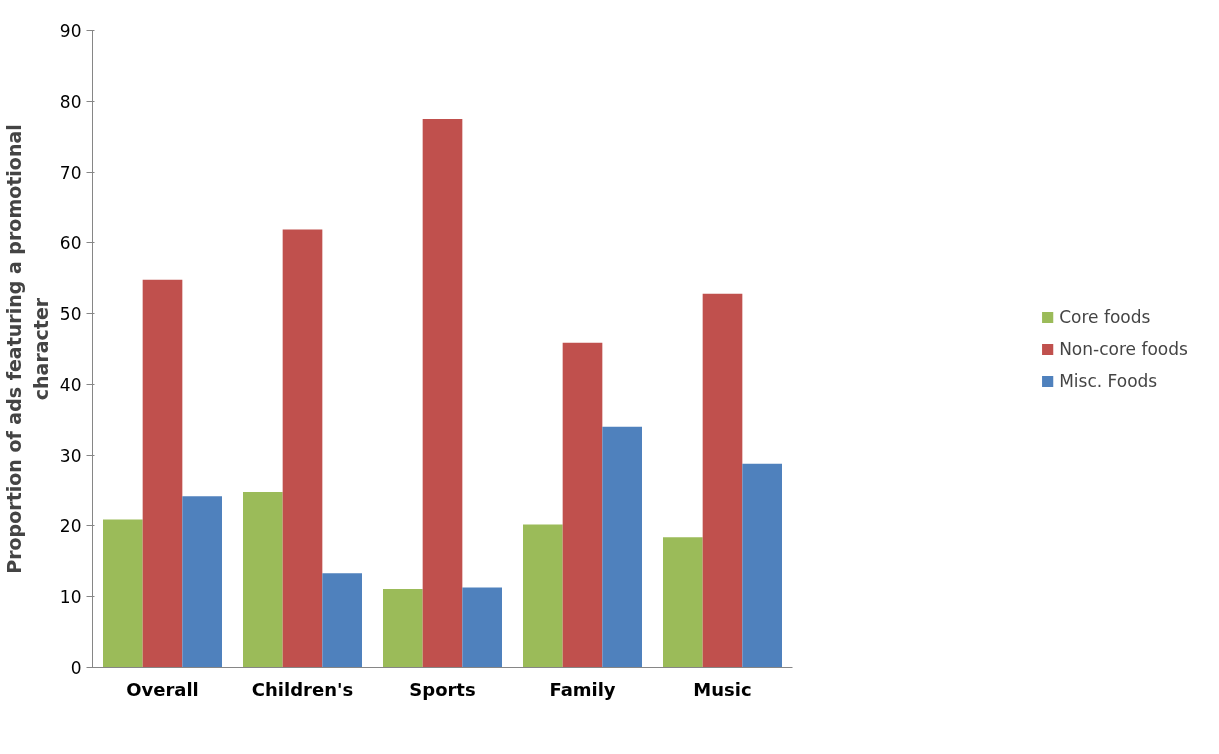 This screenshot has width=1219, height=754. What do you see at coordinates (70, 314) in the screenshot?
I see `y-tick-label: 50` at bounding box center [70, 314].